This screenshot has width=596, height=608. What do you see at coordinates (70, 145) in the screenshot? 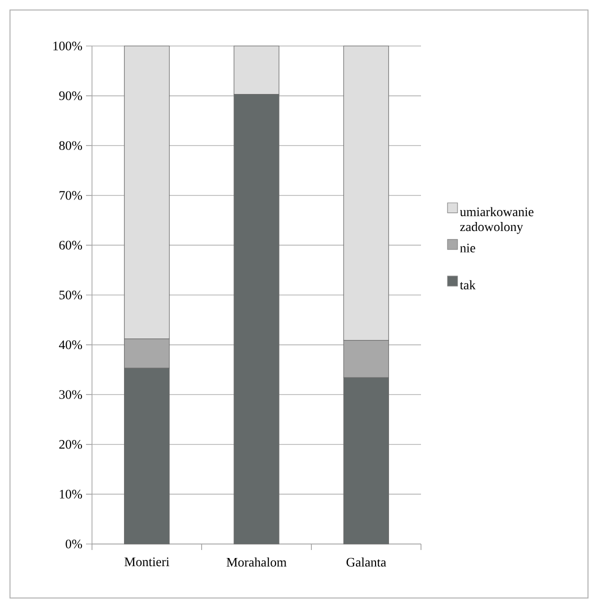
I see `y-tick-label: 80%` at bounding box center [70, 145].